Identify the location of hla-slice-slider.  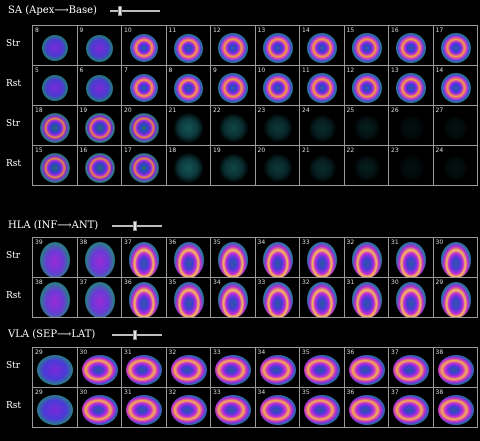
(137, 226).